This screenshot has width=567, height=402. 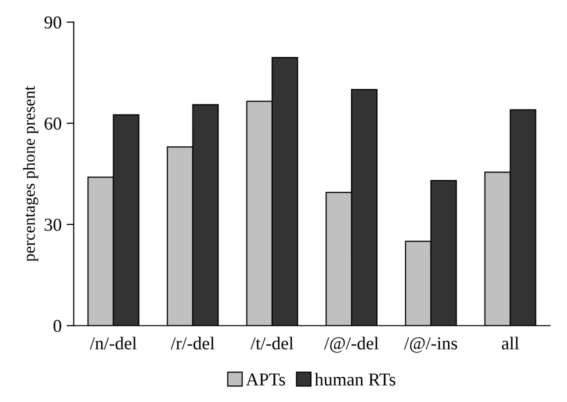 I want to click on y-tick-label: 90, so click(x=53, y=22).